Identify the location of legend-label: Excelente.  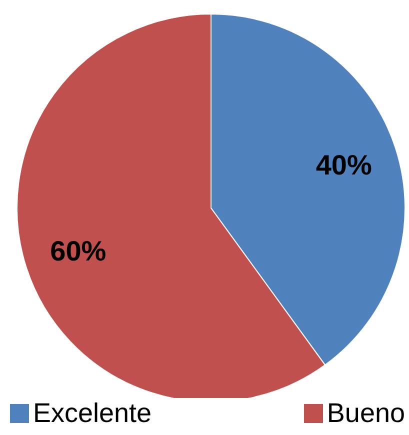
(92, 413).